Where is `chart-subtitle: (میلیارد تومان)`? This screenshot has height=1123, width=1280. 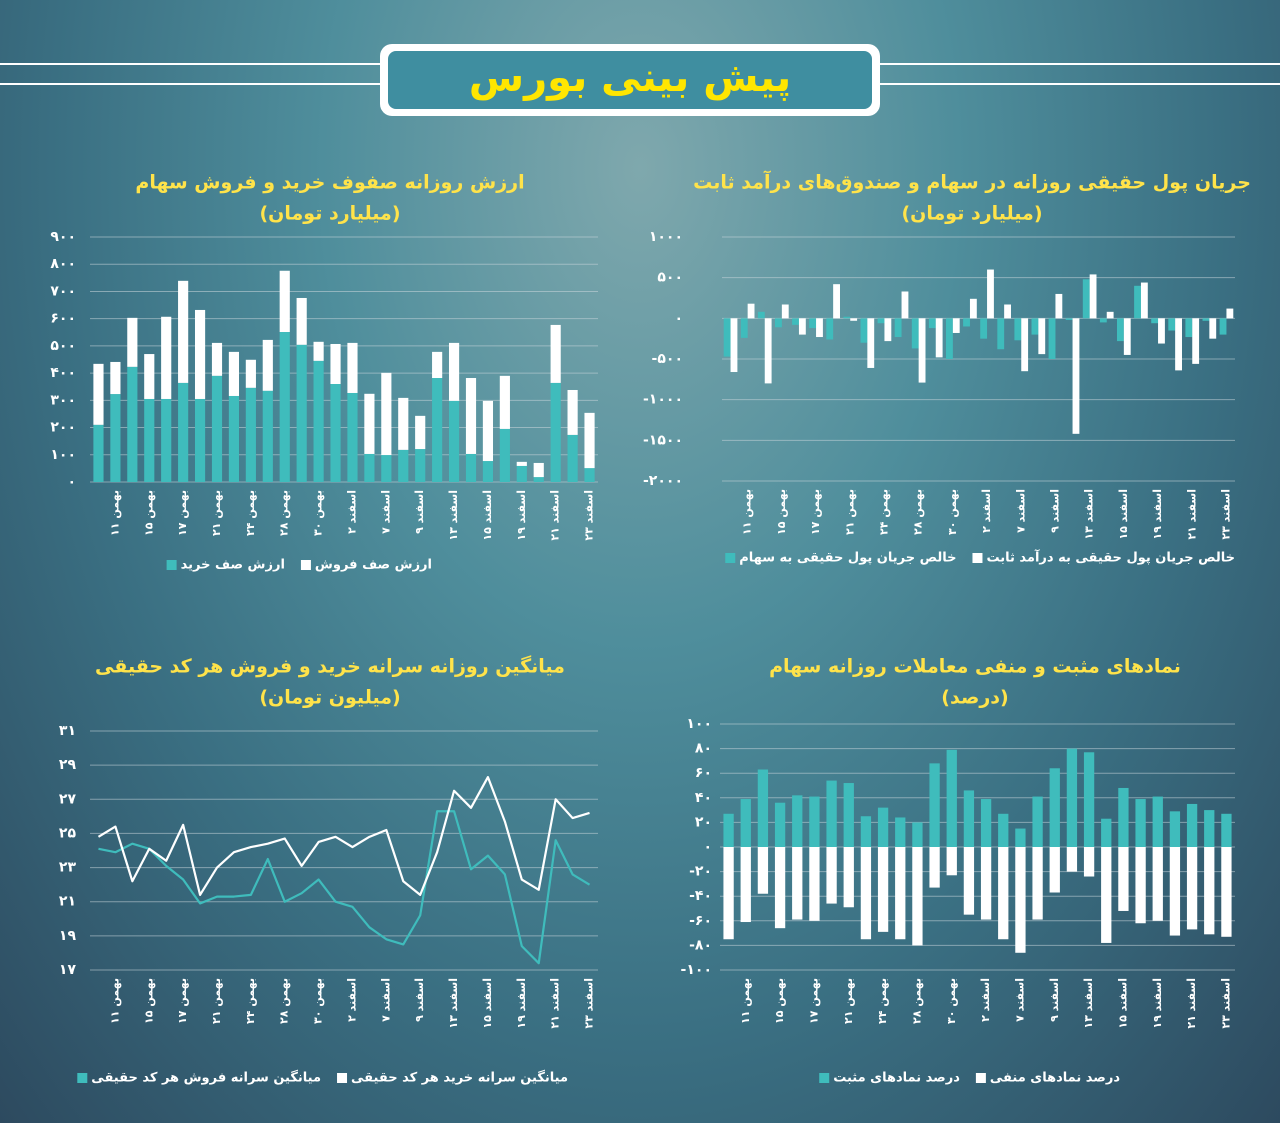 chart-subtitle: (میلیارد تومان) is located at coordinates (329, 214).